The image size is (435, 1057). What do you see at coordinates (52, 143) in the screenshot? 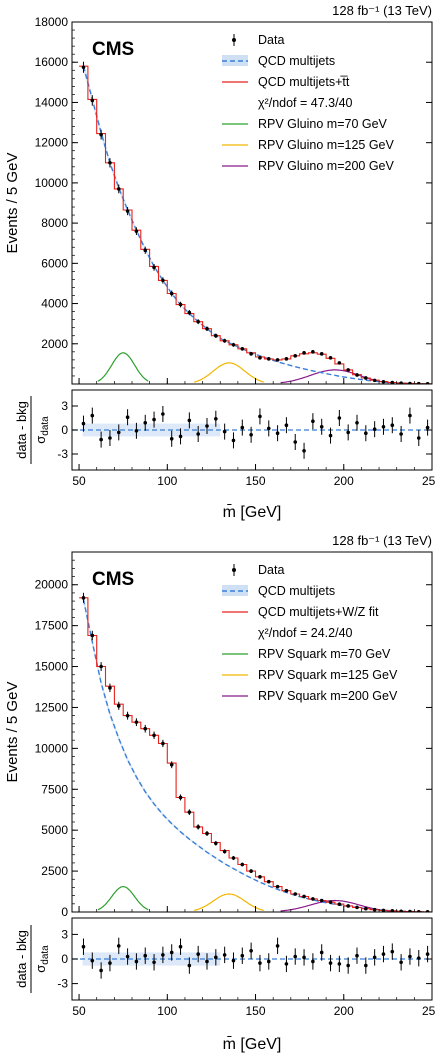
I see `y-tick-label: 12000` at bounding box center [52, 143].